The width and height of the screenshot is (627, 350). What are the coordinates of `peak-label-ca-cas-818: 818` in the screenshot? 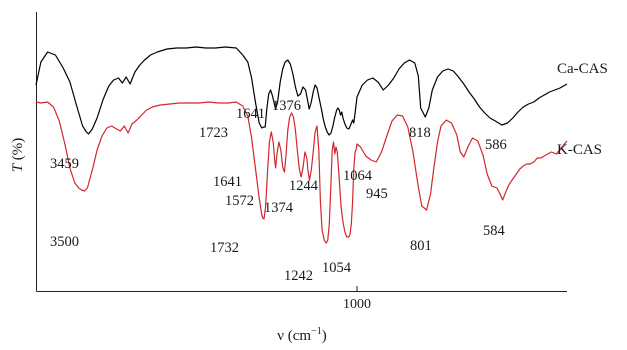 It's located at (420, 133).